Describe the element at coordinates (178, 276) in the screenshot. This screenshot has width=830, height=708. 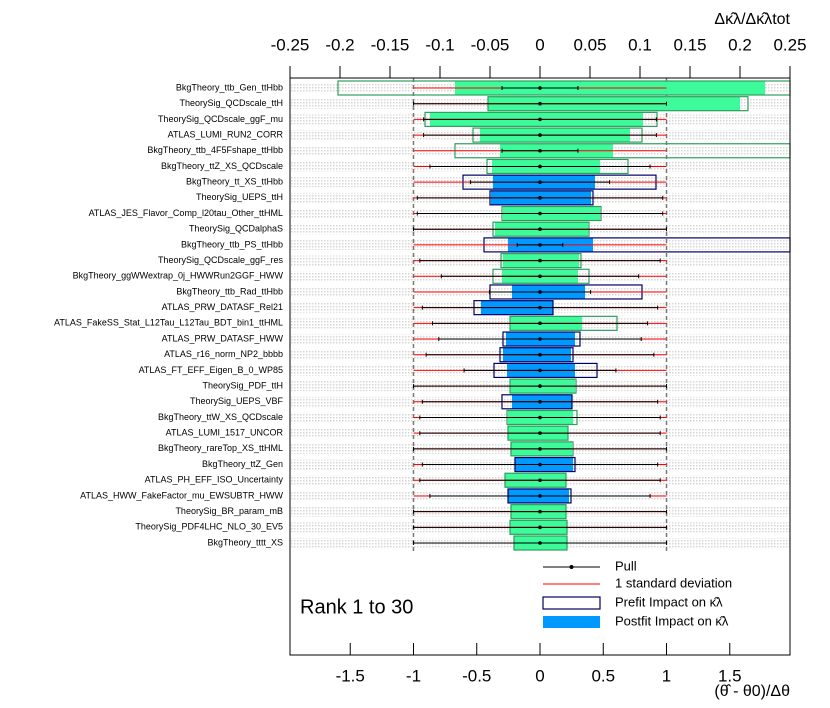
I see `category-label: BkgTheory_ggWWextrap_0j_HWWRun2GGF_HWW` at that location.